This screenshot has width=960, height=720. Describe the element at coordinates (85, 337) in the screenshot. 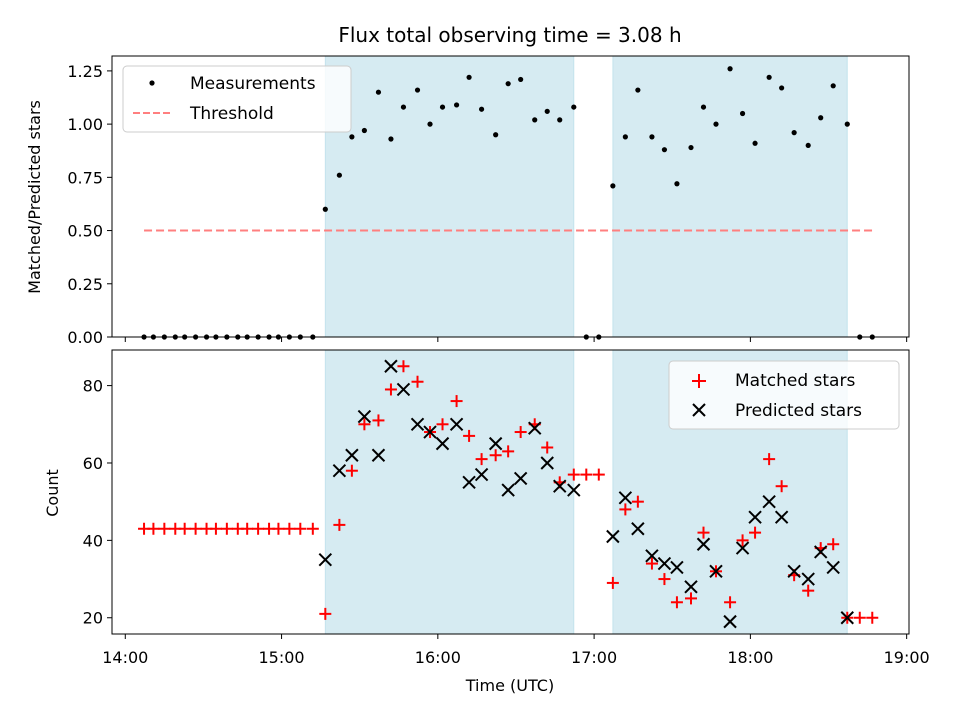

I see `top-y-tick-label: 0.00` at that location.